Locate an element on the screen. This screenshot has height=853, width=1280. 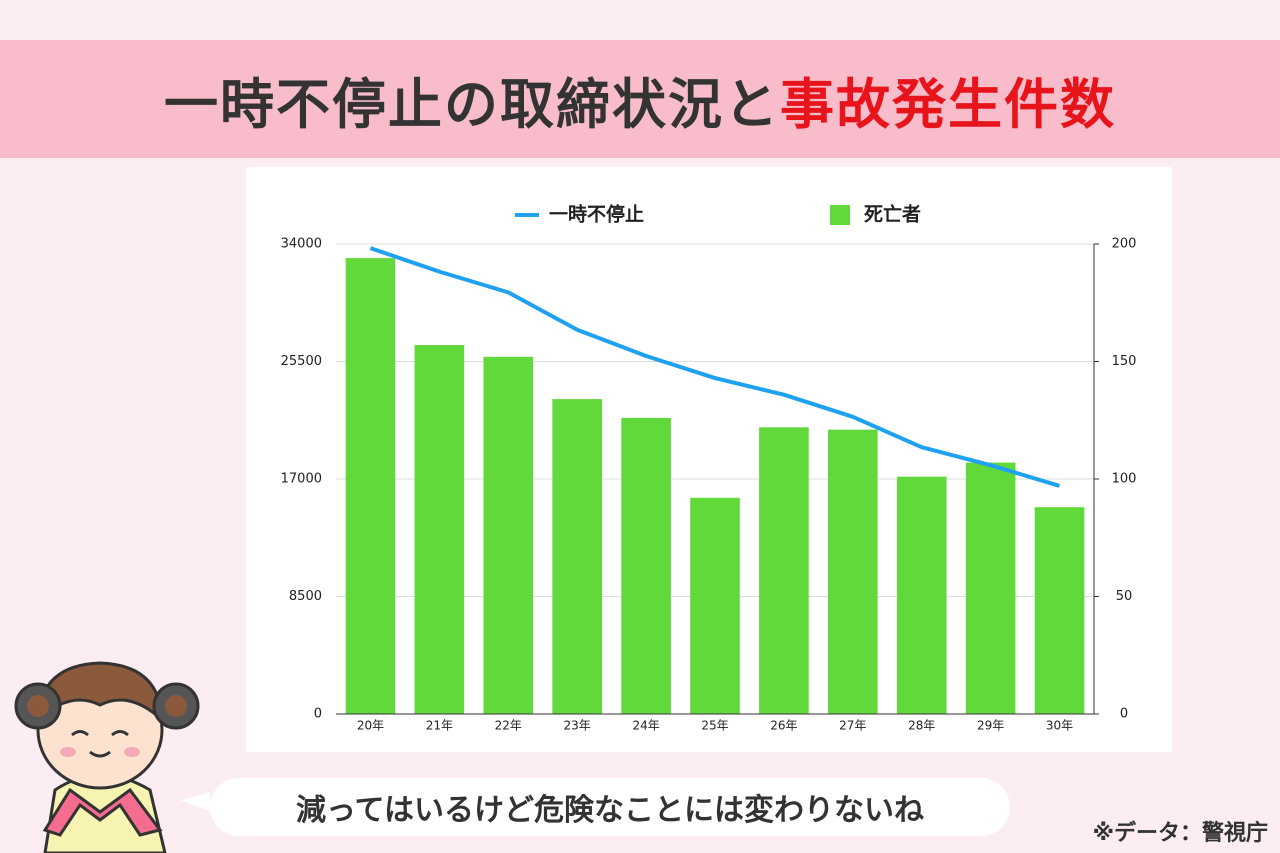
x-tick-label: 30年 is located at coordinates (1059, 726).